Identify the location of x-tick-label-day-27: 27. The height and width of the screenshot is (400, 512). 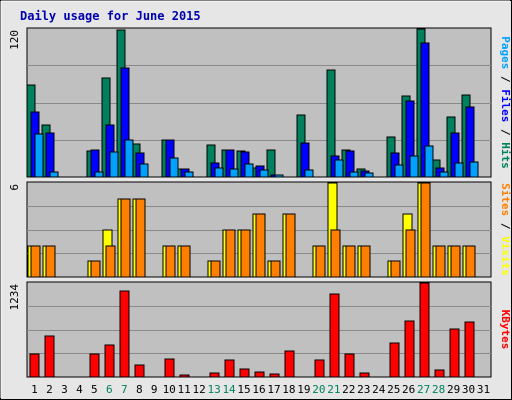
(423, 389).